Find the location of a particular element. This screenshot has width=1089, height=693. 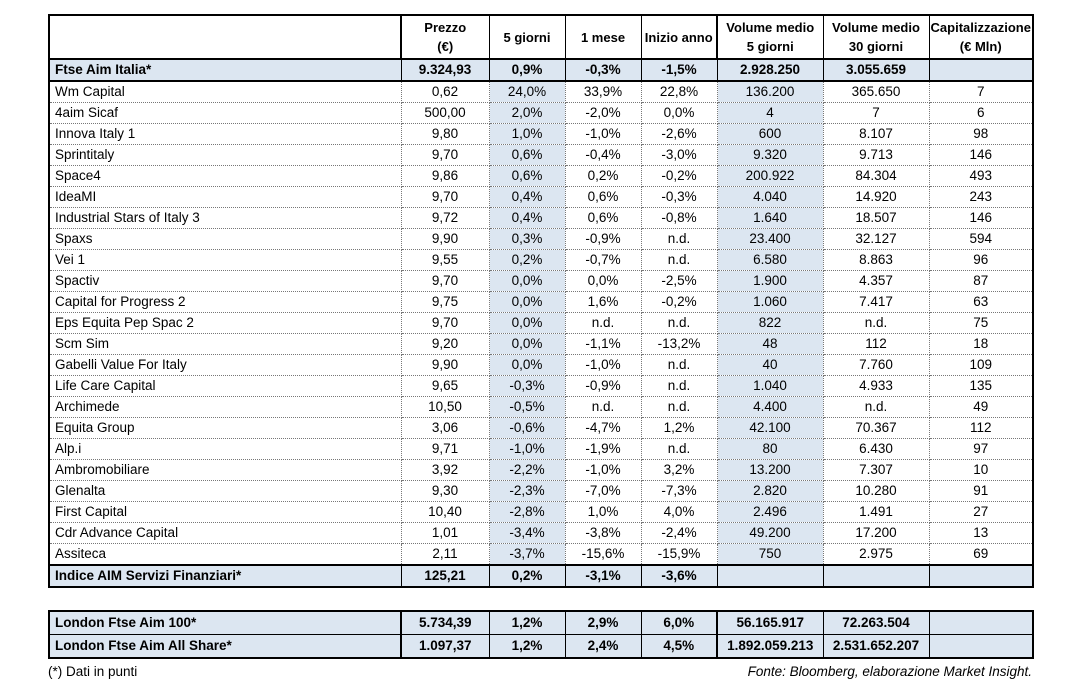

value-cell: 9,71 is located at coordinates (445, 449).